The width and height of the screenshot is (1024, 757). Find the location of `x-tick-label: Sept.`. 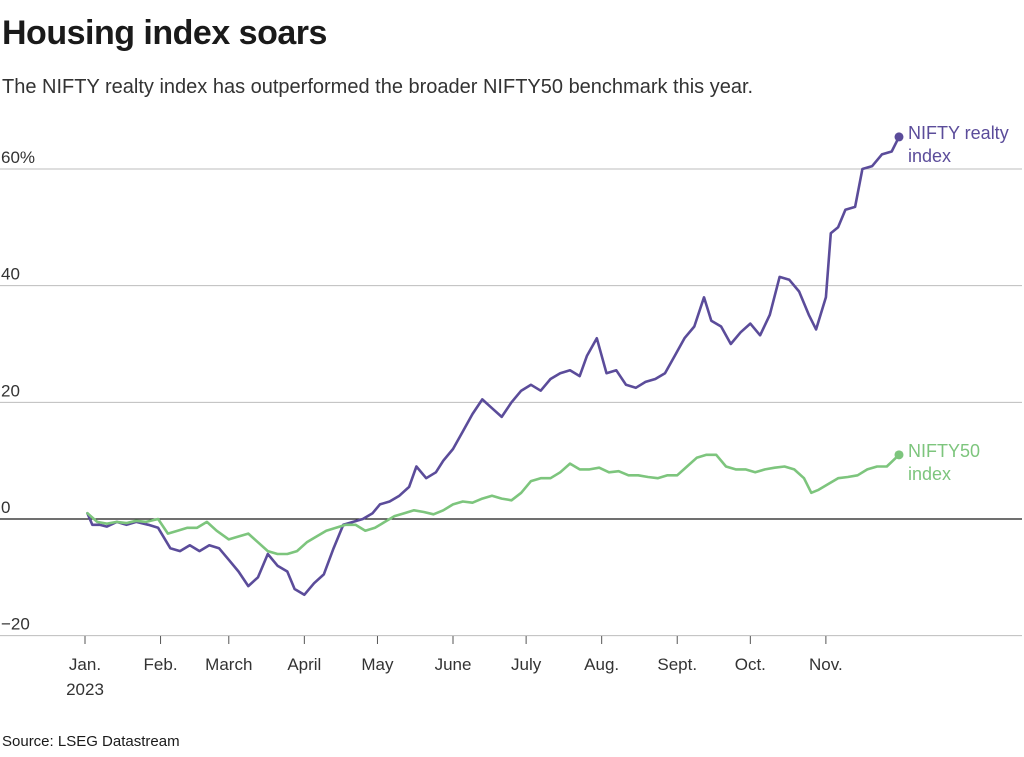

x-tick-label: Sept. is located at coordinates (677, 664).